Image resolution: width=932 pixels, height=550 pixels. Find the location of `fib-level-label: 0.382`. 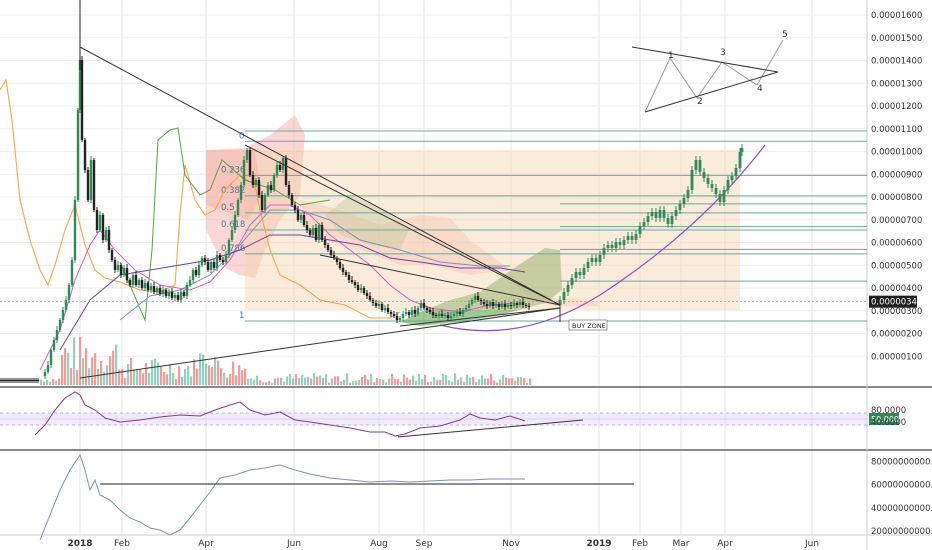

fib-level-label: 0.382 is located at coordinates (233, 191).